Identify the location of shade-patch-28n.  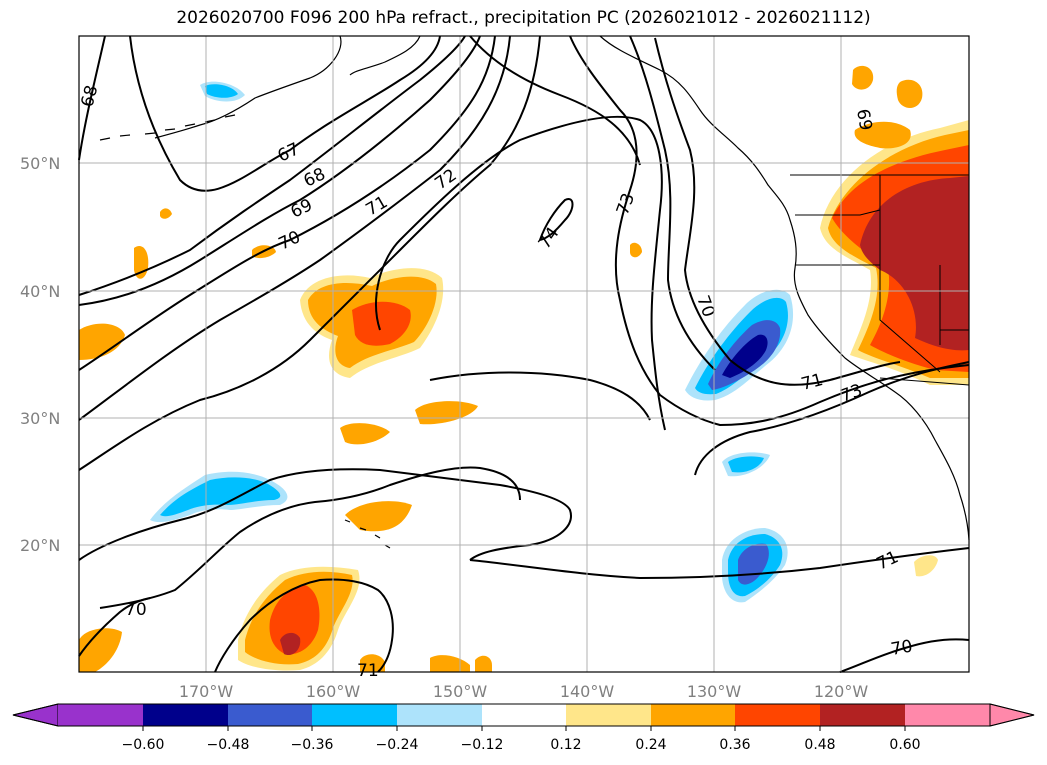
(365, 434).